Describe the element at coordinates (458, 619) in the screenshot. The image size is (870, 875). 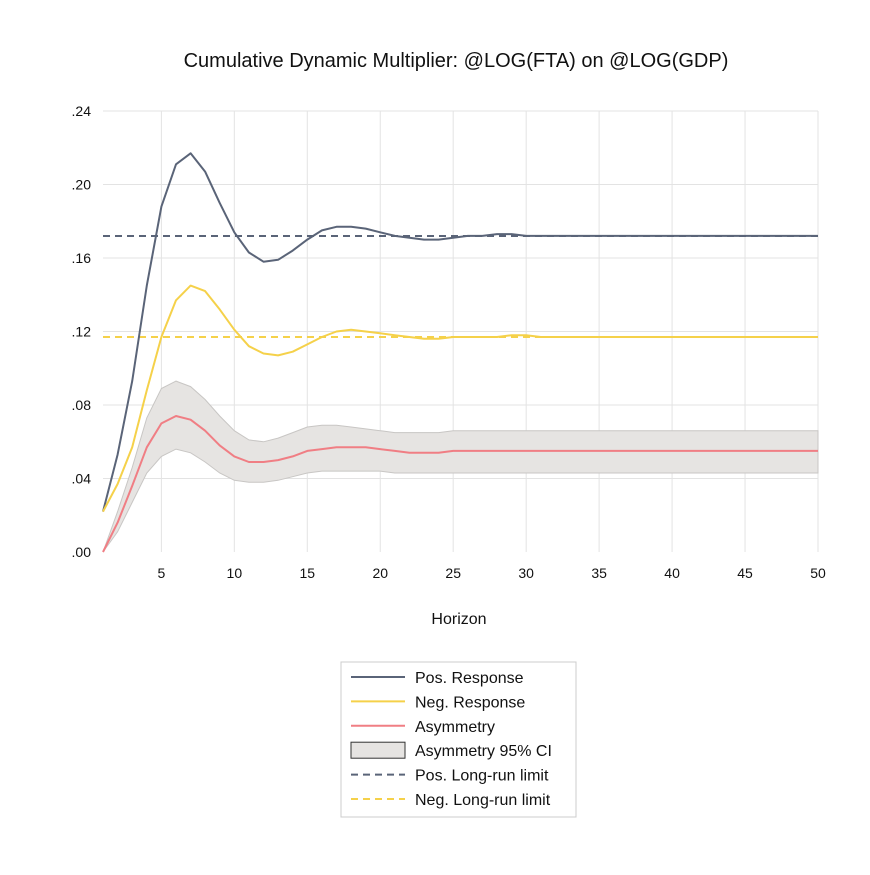
I see `x-axis-label: Horizon` at that location.